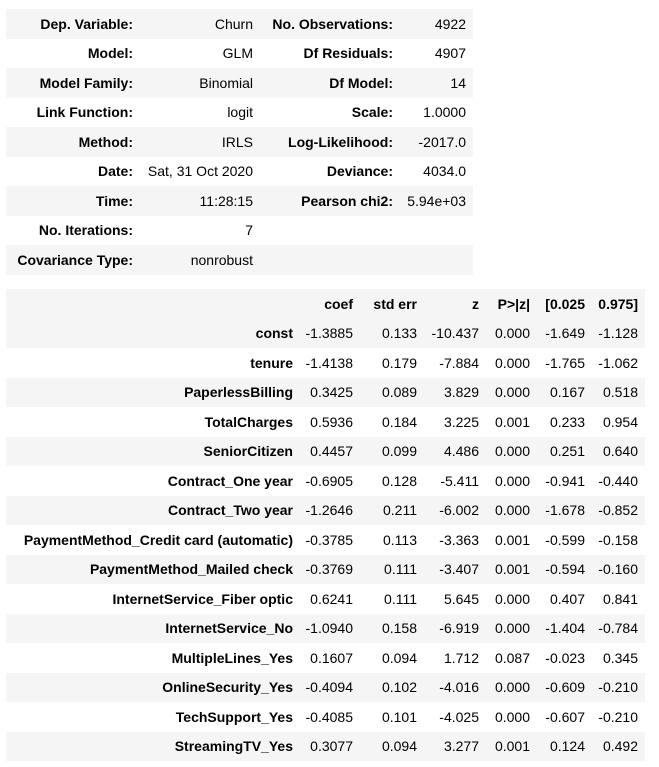  Describe the element at coordinates (618, 687) in the screenshot. I see `coefficient-value: -0.210` at that location.